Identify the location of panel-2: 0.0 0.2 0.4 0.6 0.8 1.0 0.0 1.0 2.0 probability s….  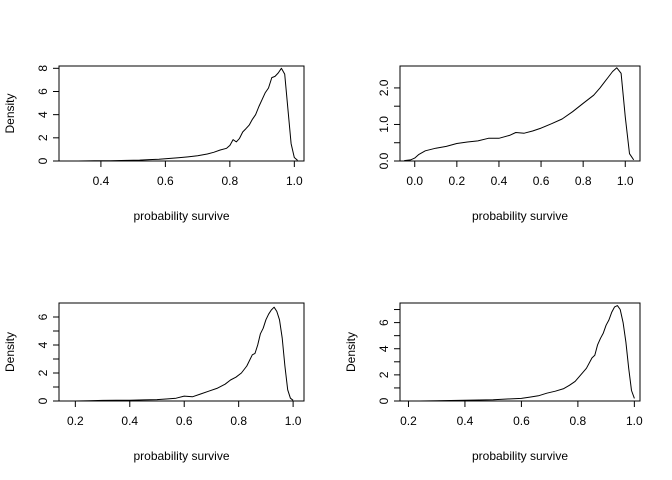
(509, 144).